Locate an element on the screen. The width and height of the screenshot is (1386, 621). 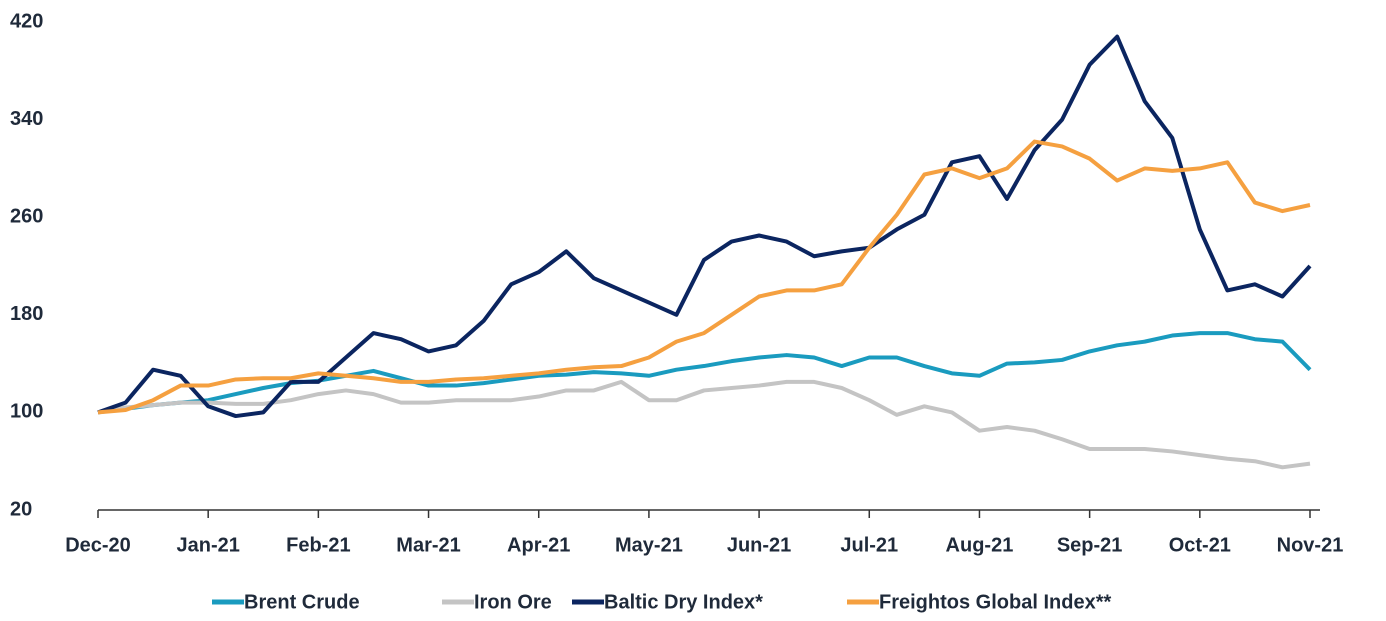
x-tick-label: Nov-21 is located at coordinates (1310, 545).